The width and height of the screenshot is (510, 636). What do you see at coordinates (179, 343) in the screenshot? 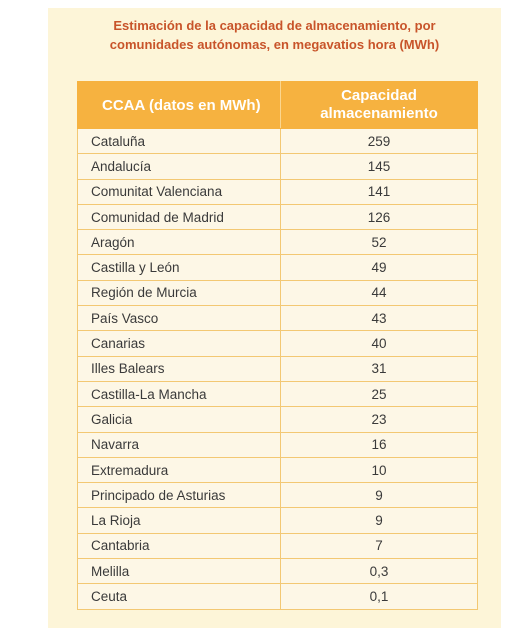
I see `region-name-cell: Canarias` at bounding box center [179, 343].